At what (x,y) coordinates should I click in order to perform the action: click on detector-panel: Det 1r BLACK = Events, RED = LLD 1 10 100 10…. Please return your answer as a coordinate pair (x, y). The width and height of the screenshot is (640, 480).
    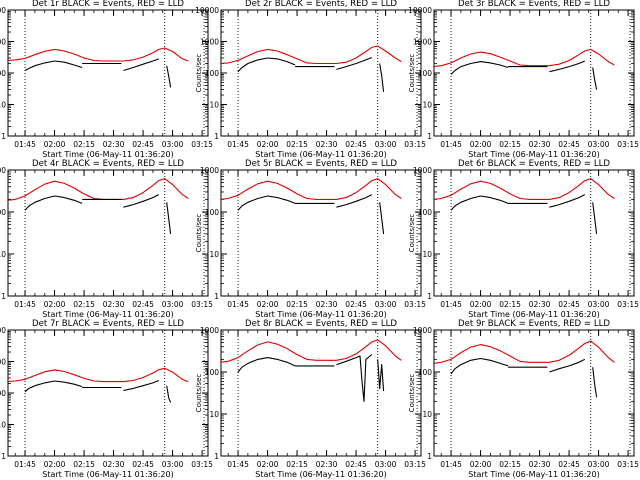
    Looking at the image, I should click on (106, 79).